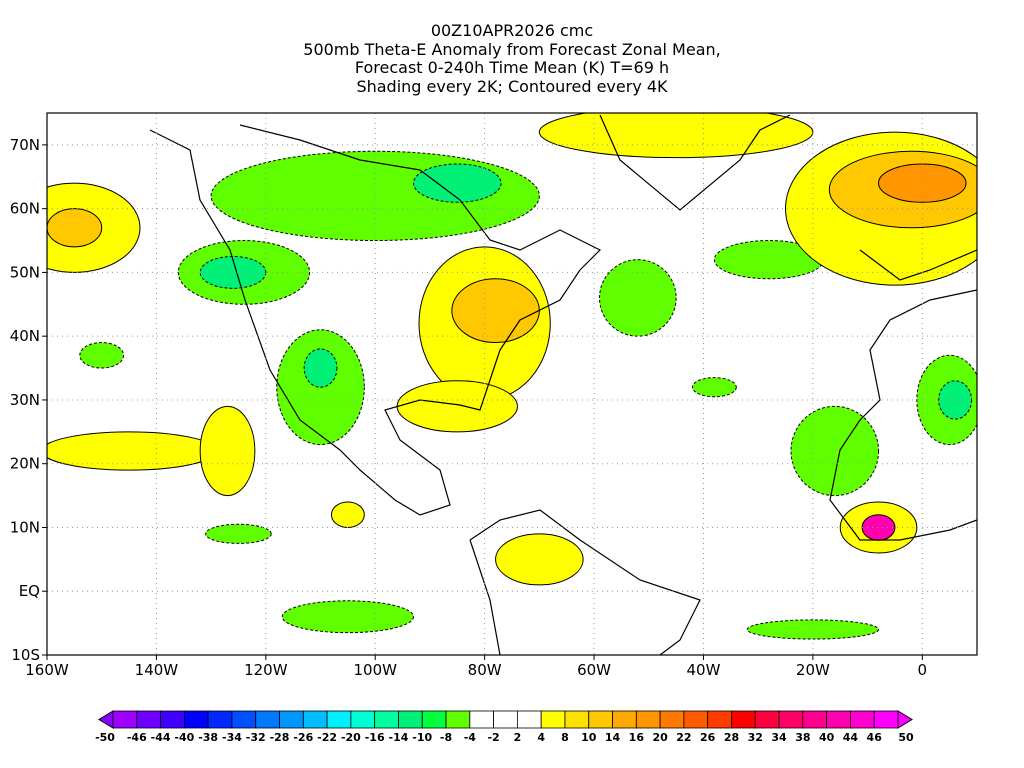 Image resolution: width=1024 pixels, height=768 pixels. What do you see at coordinates (208, 737) in the screenshot?
I see `colorbar-label: -38` at bounding box center [208, 737].